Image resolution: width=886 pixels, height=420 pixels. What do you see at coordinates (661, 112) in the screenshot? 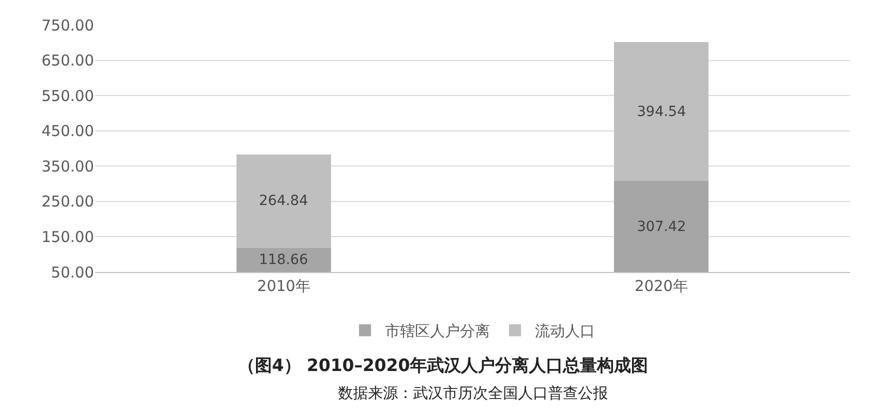
I see `data-label: 394.54` at bounding box center [661, 112].